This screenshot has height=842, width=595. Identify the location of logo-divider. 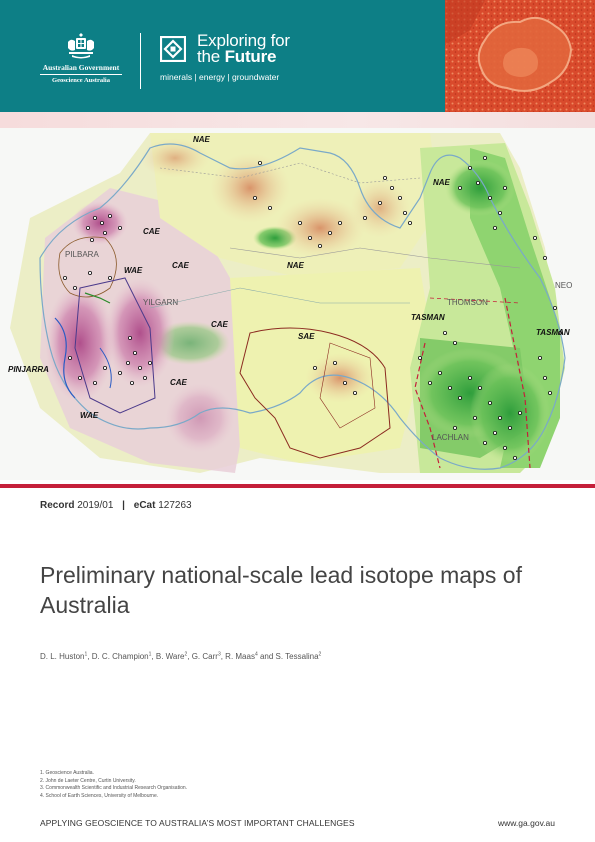
(81, 74).